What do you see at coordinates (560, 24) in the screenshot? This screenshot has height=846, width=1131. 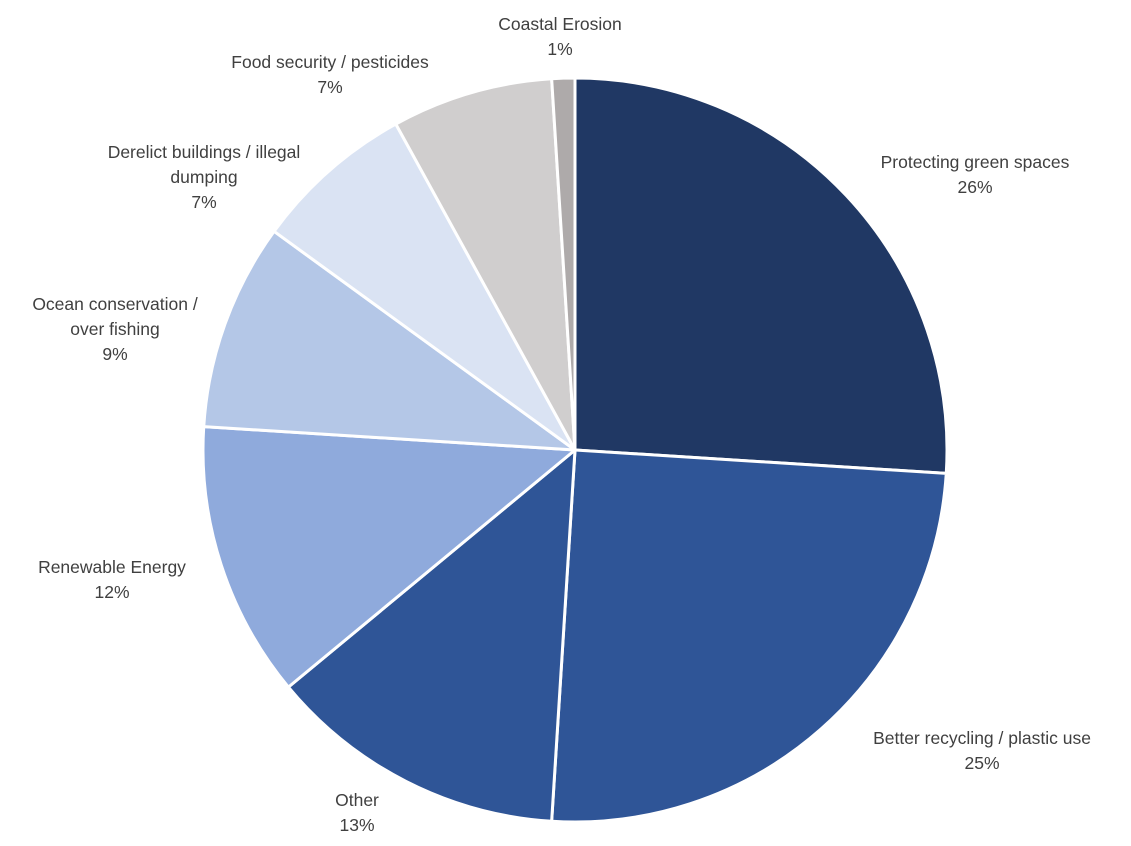 I see `pie-label-text: Coastal Erosion` at bounding box center [560, 24].